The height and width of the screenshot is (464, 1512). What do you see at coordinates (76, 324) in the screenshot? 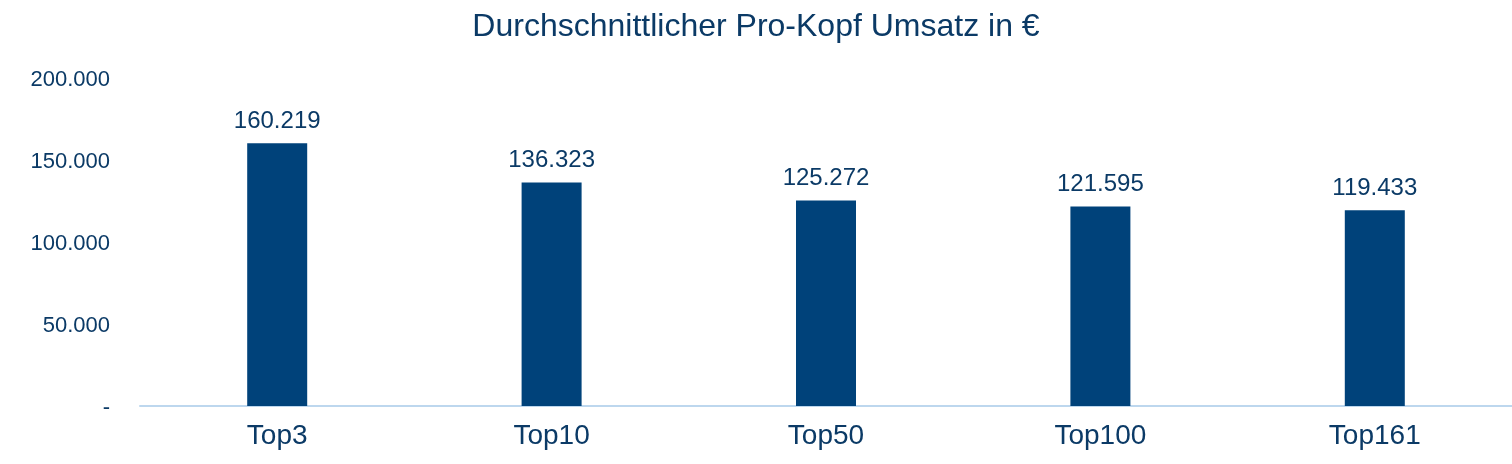
I see `y-tick-label: 50.000` at bounding box center [76, 324].